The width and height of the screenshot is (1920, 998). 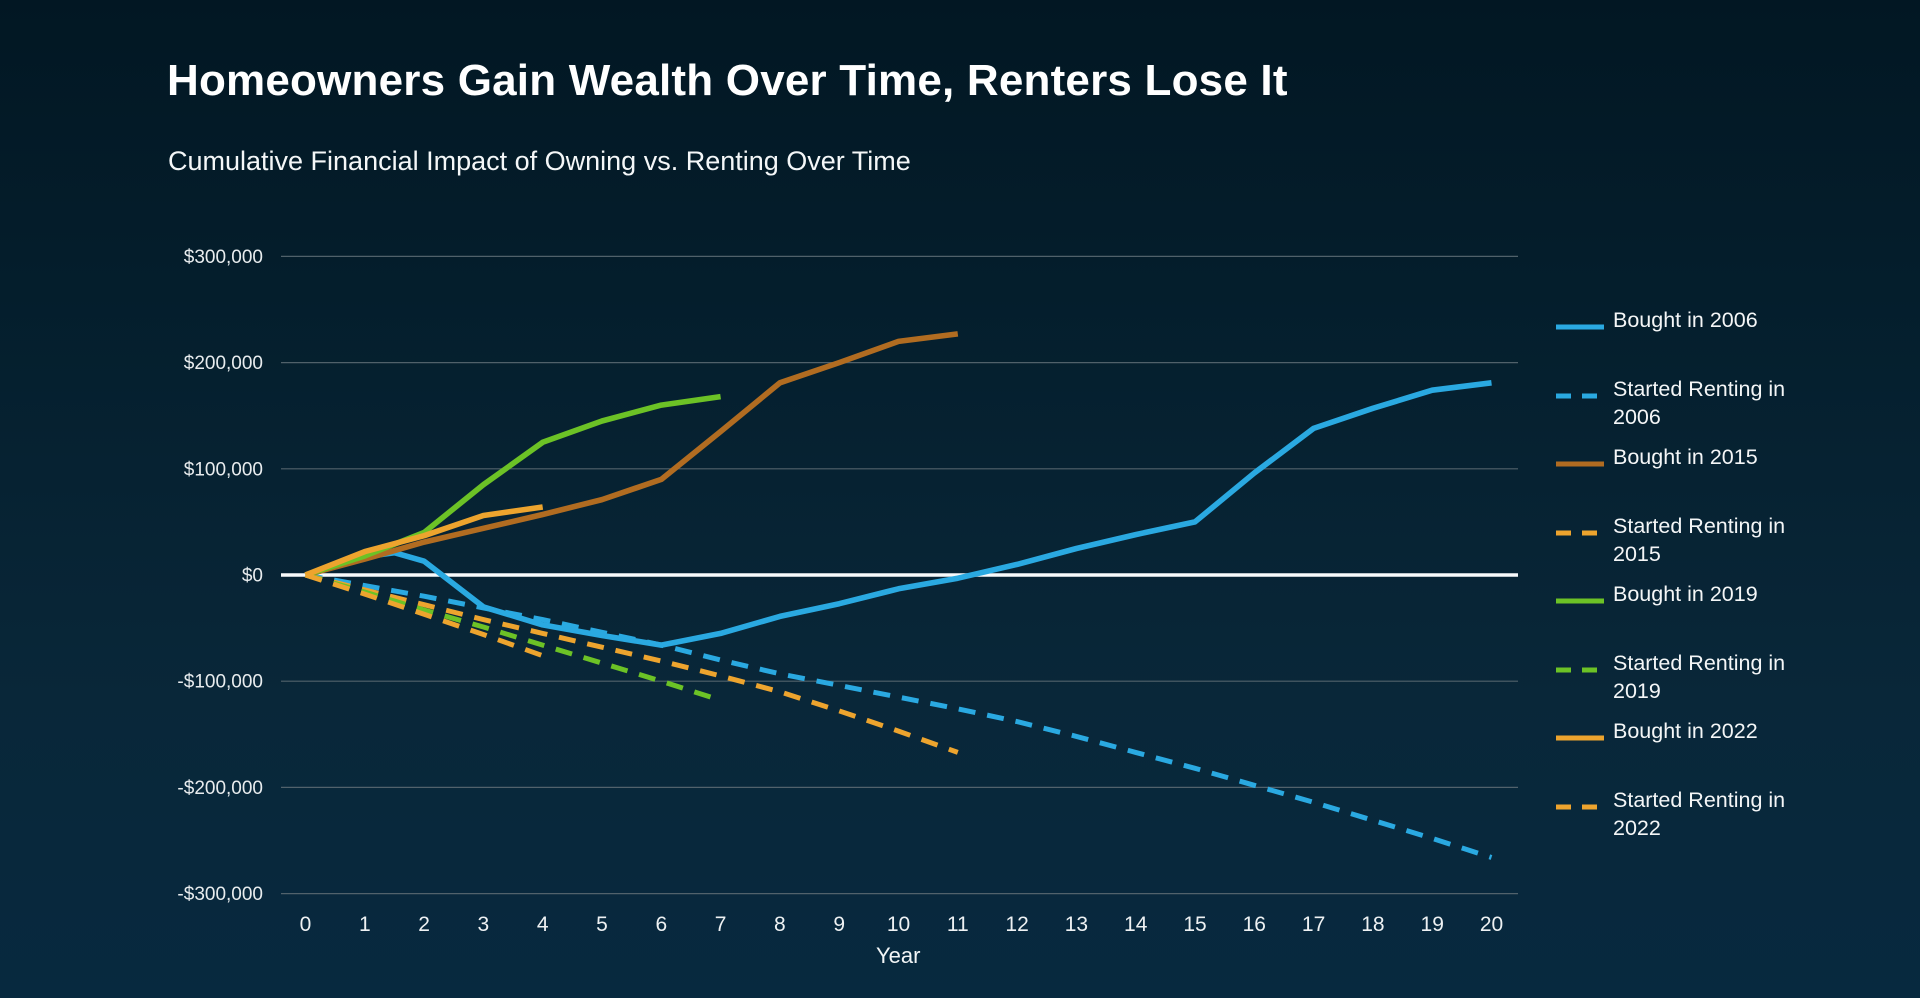 I want to click on x-axis-tick-label: 2, so click(x=424, y=924).